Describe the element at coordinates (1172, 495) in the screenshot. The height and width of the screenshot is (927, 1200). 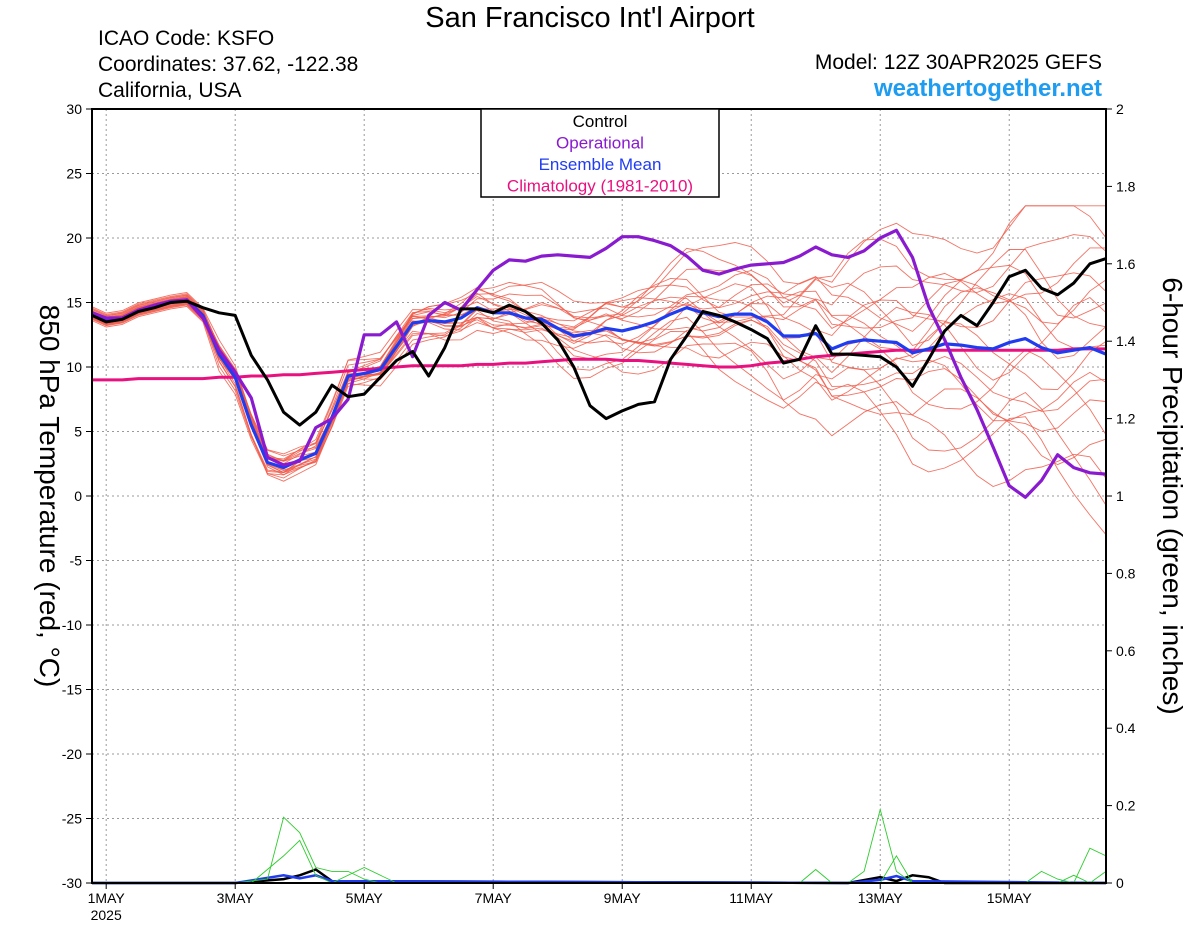
I see `y2-axis-label: 6-hour Precipitation (green, inches)` at that location.